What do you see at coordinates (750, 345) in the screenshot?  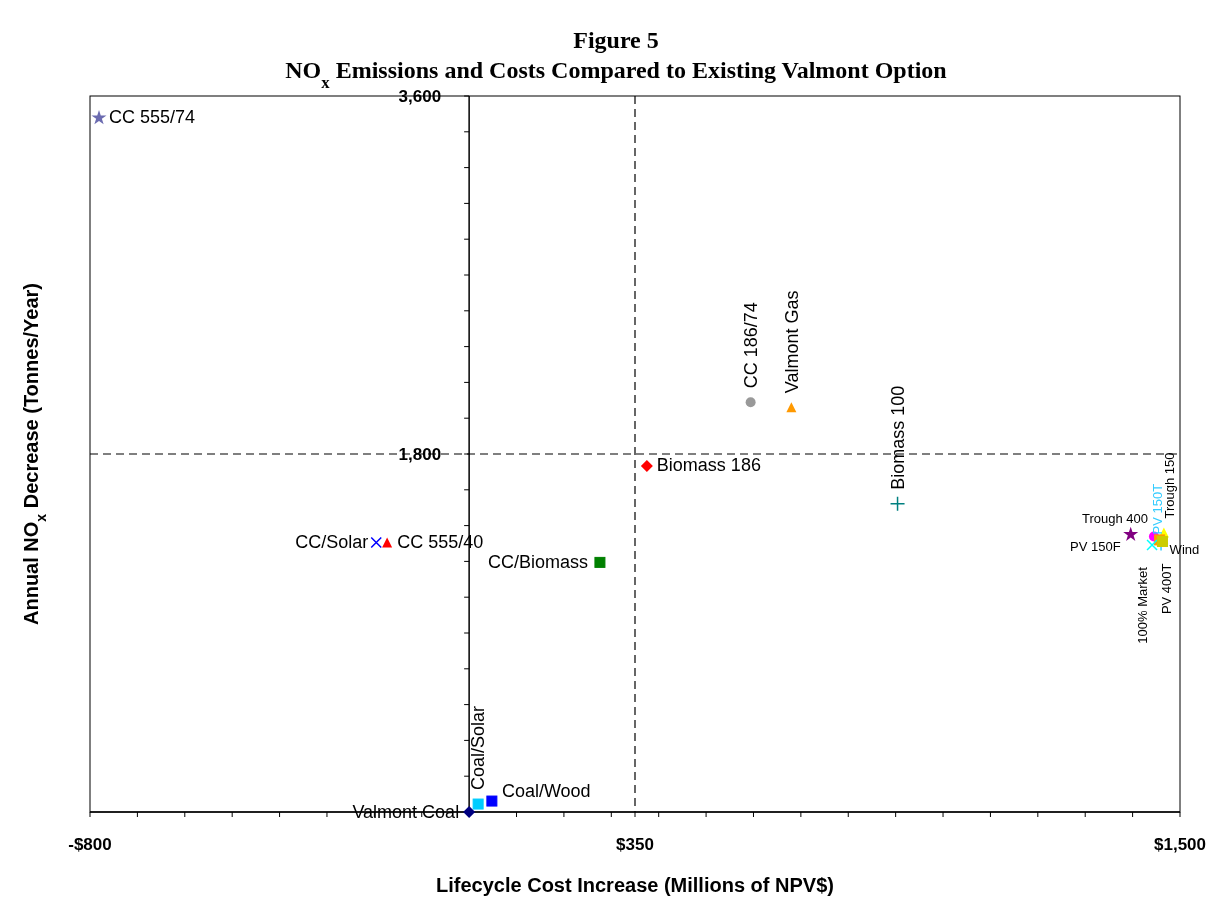 I see `text: CC 186/74` at bounding box center [750, 345].